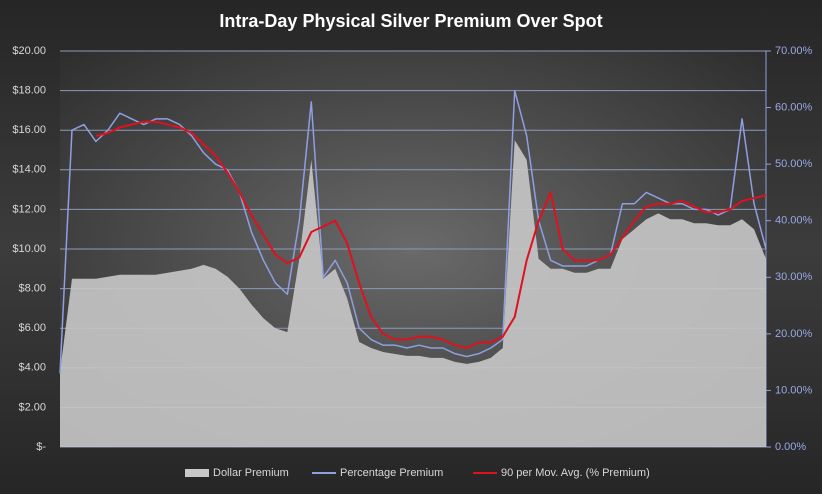 The image size is (822, 494). Describe the element at coordinates (32, 407) in the screenshot. I see `y-tick-label: $2.00` at that location.